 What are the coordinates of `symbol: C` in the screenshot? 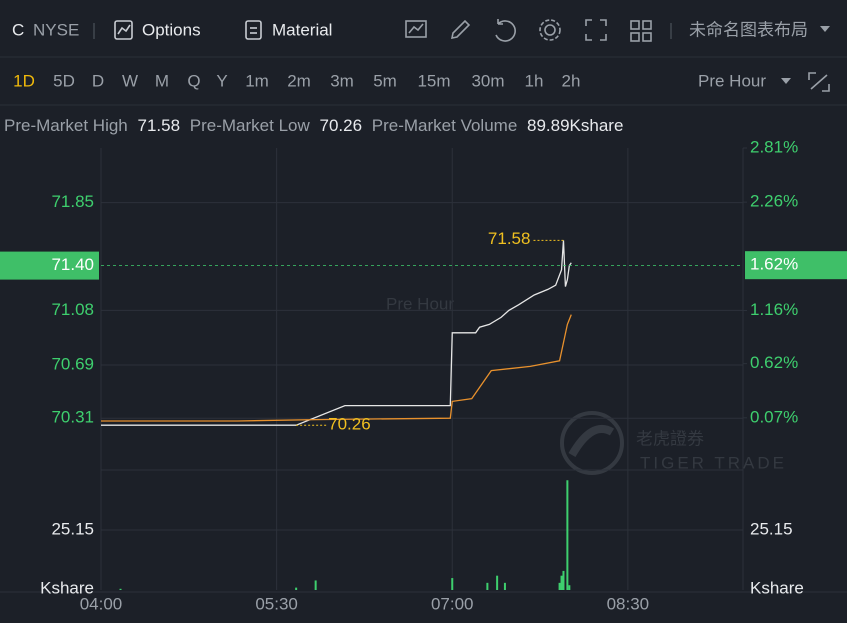 It's located at (18, 29).